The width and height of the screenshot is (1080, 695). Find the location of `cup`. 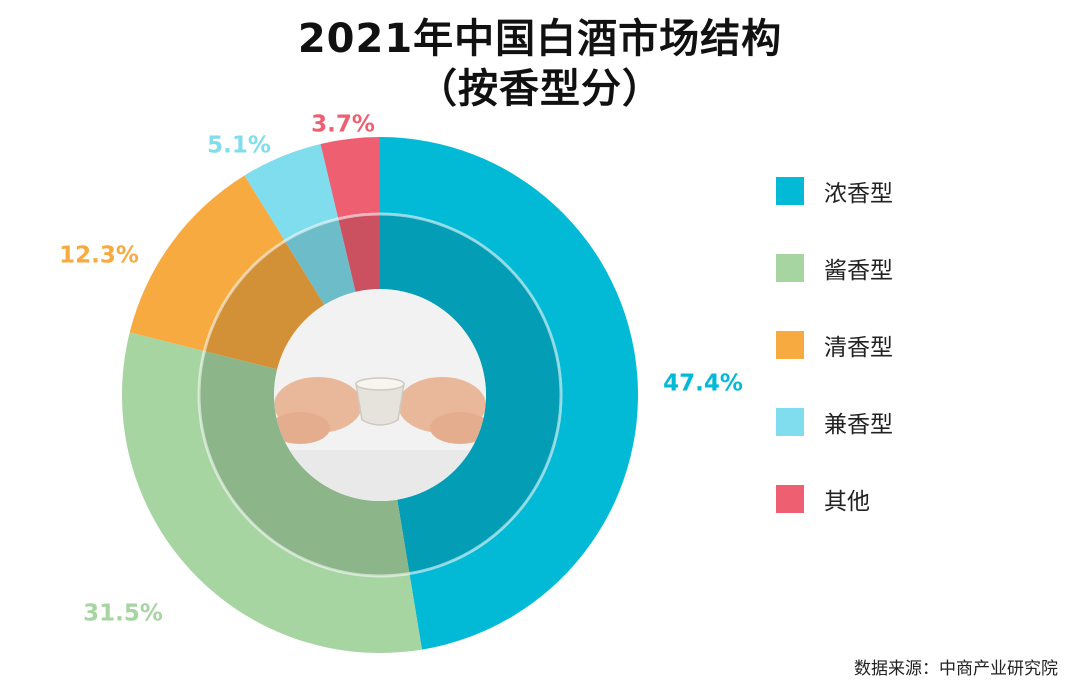

cup is located at coordinates (380, 404).